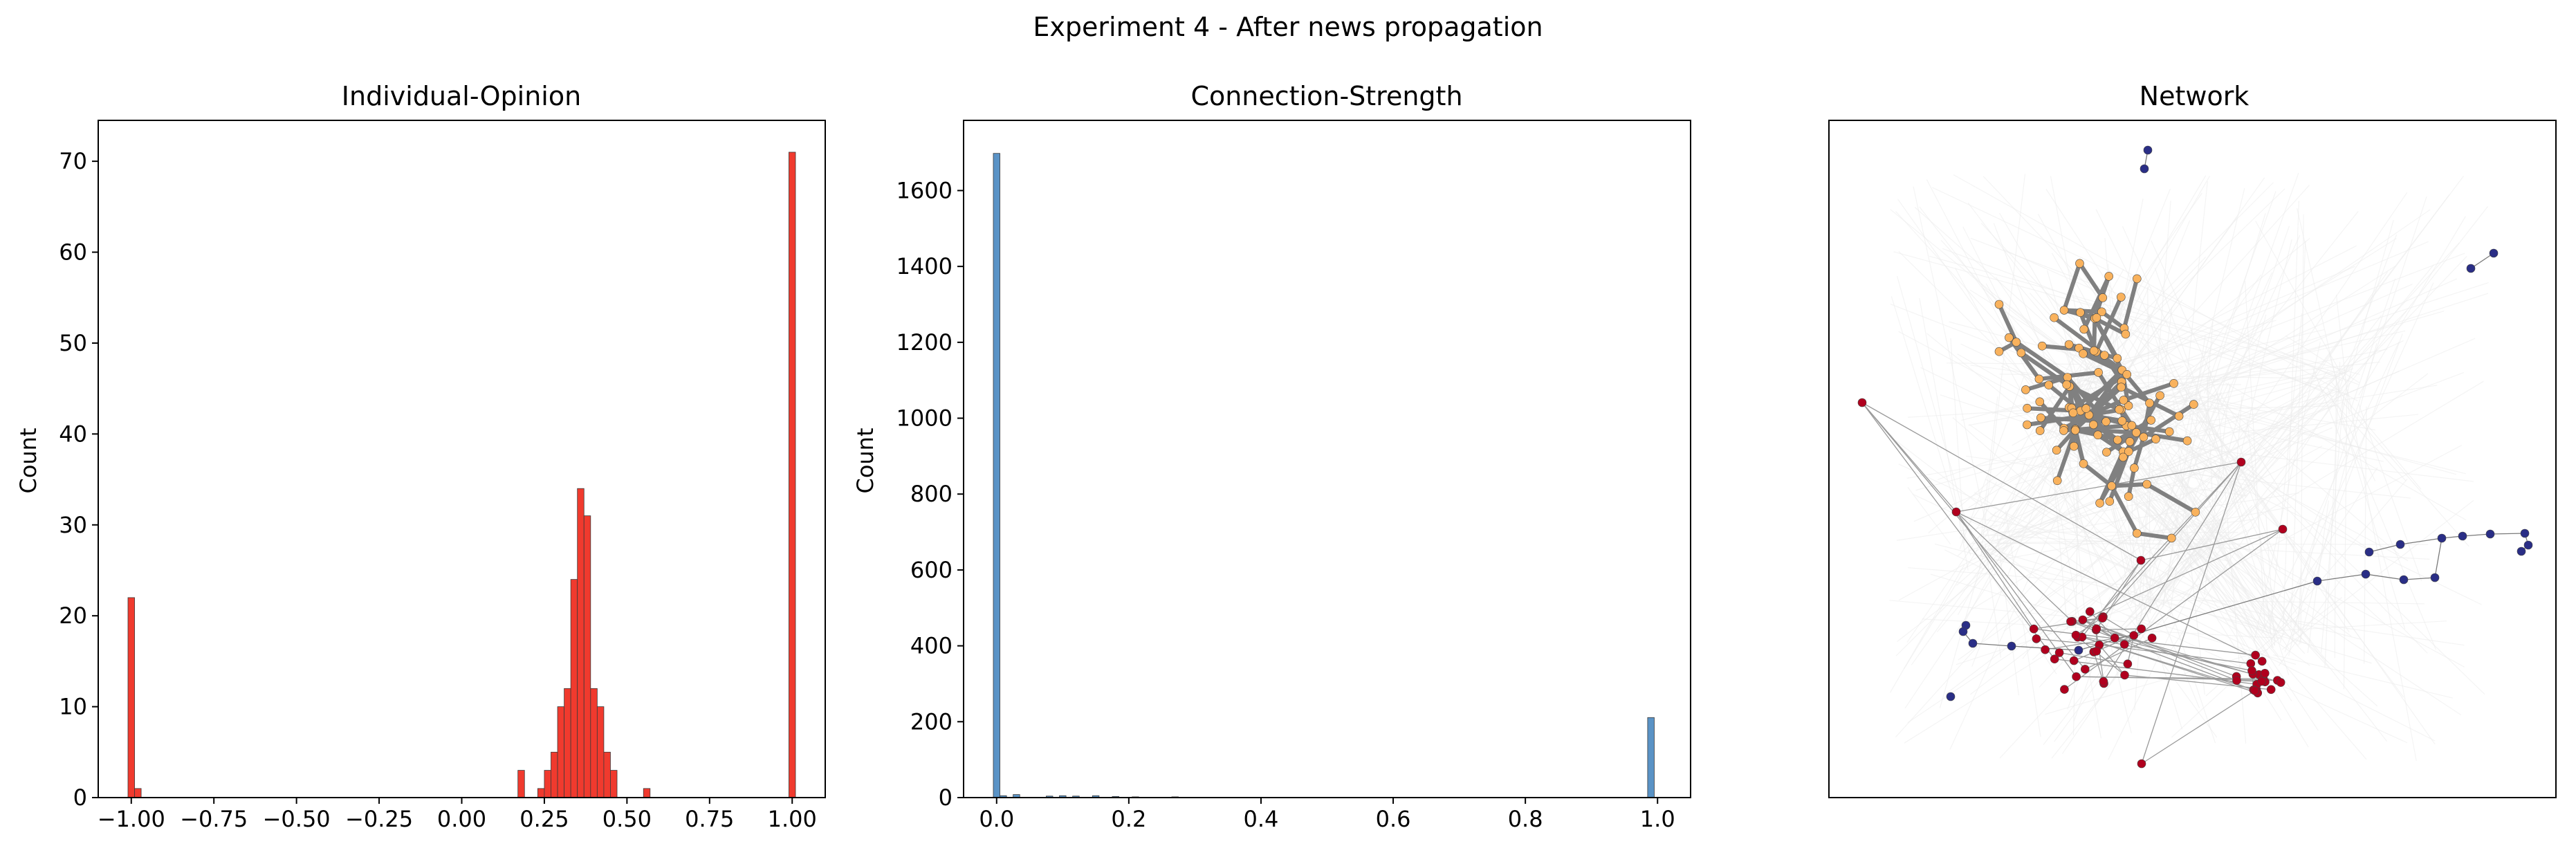 The width and height of the screenshot is (2576, 855). Describe the element at coordinates (461, 819) in the screenshot. I see `opinion-xtick-label: 0.00` at that location.